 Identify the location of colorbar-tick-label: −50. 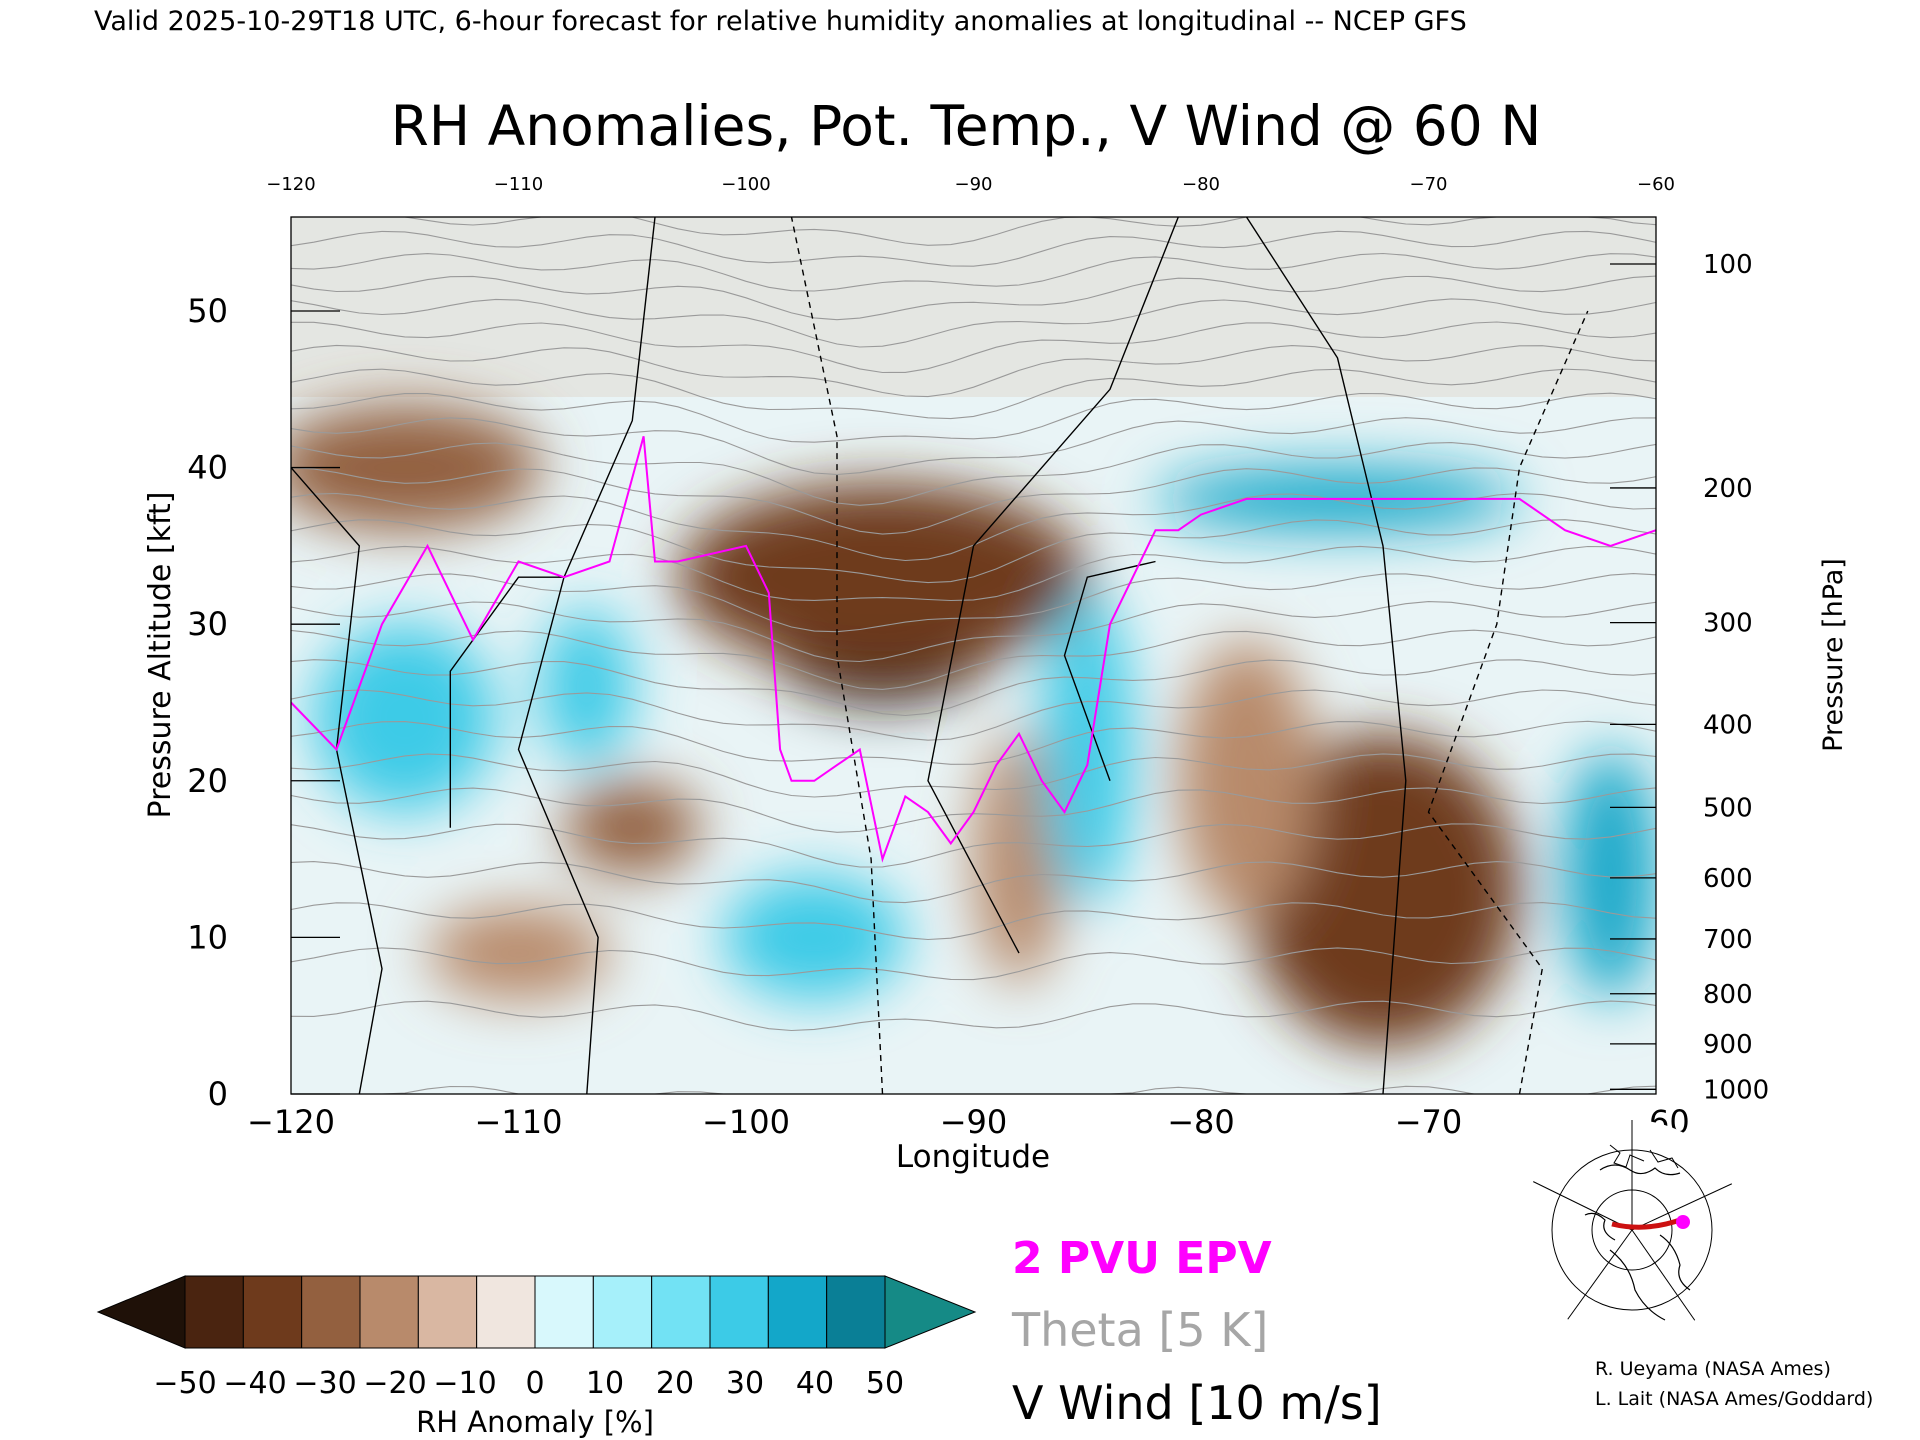
(184, 1383).